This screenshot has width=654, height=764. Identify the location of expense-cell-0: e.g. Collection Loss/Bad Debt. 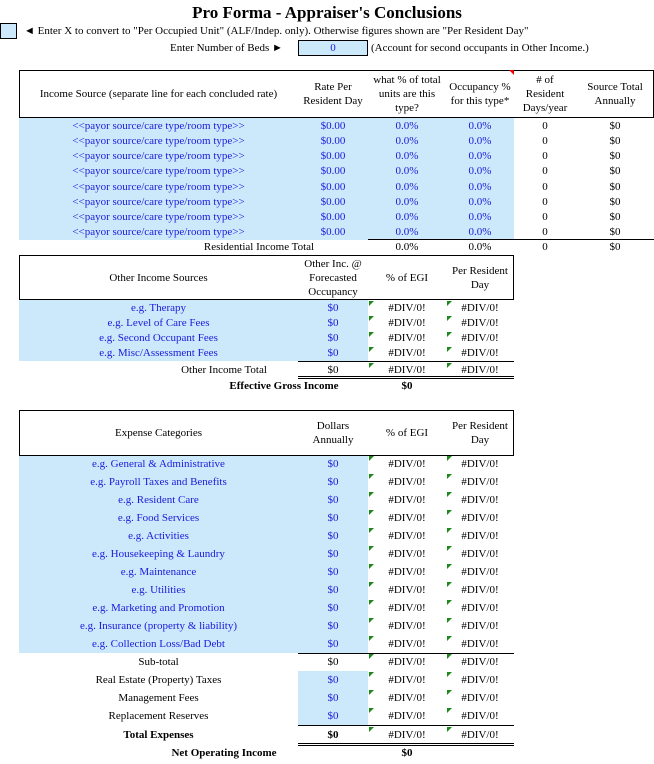
(158, 644).